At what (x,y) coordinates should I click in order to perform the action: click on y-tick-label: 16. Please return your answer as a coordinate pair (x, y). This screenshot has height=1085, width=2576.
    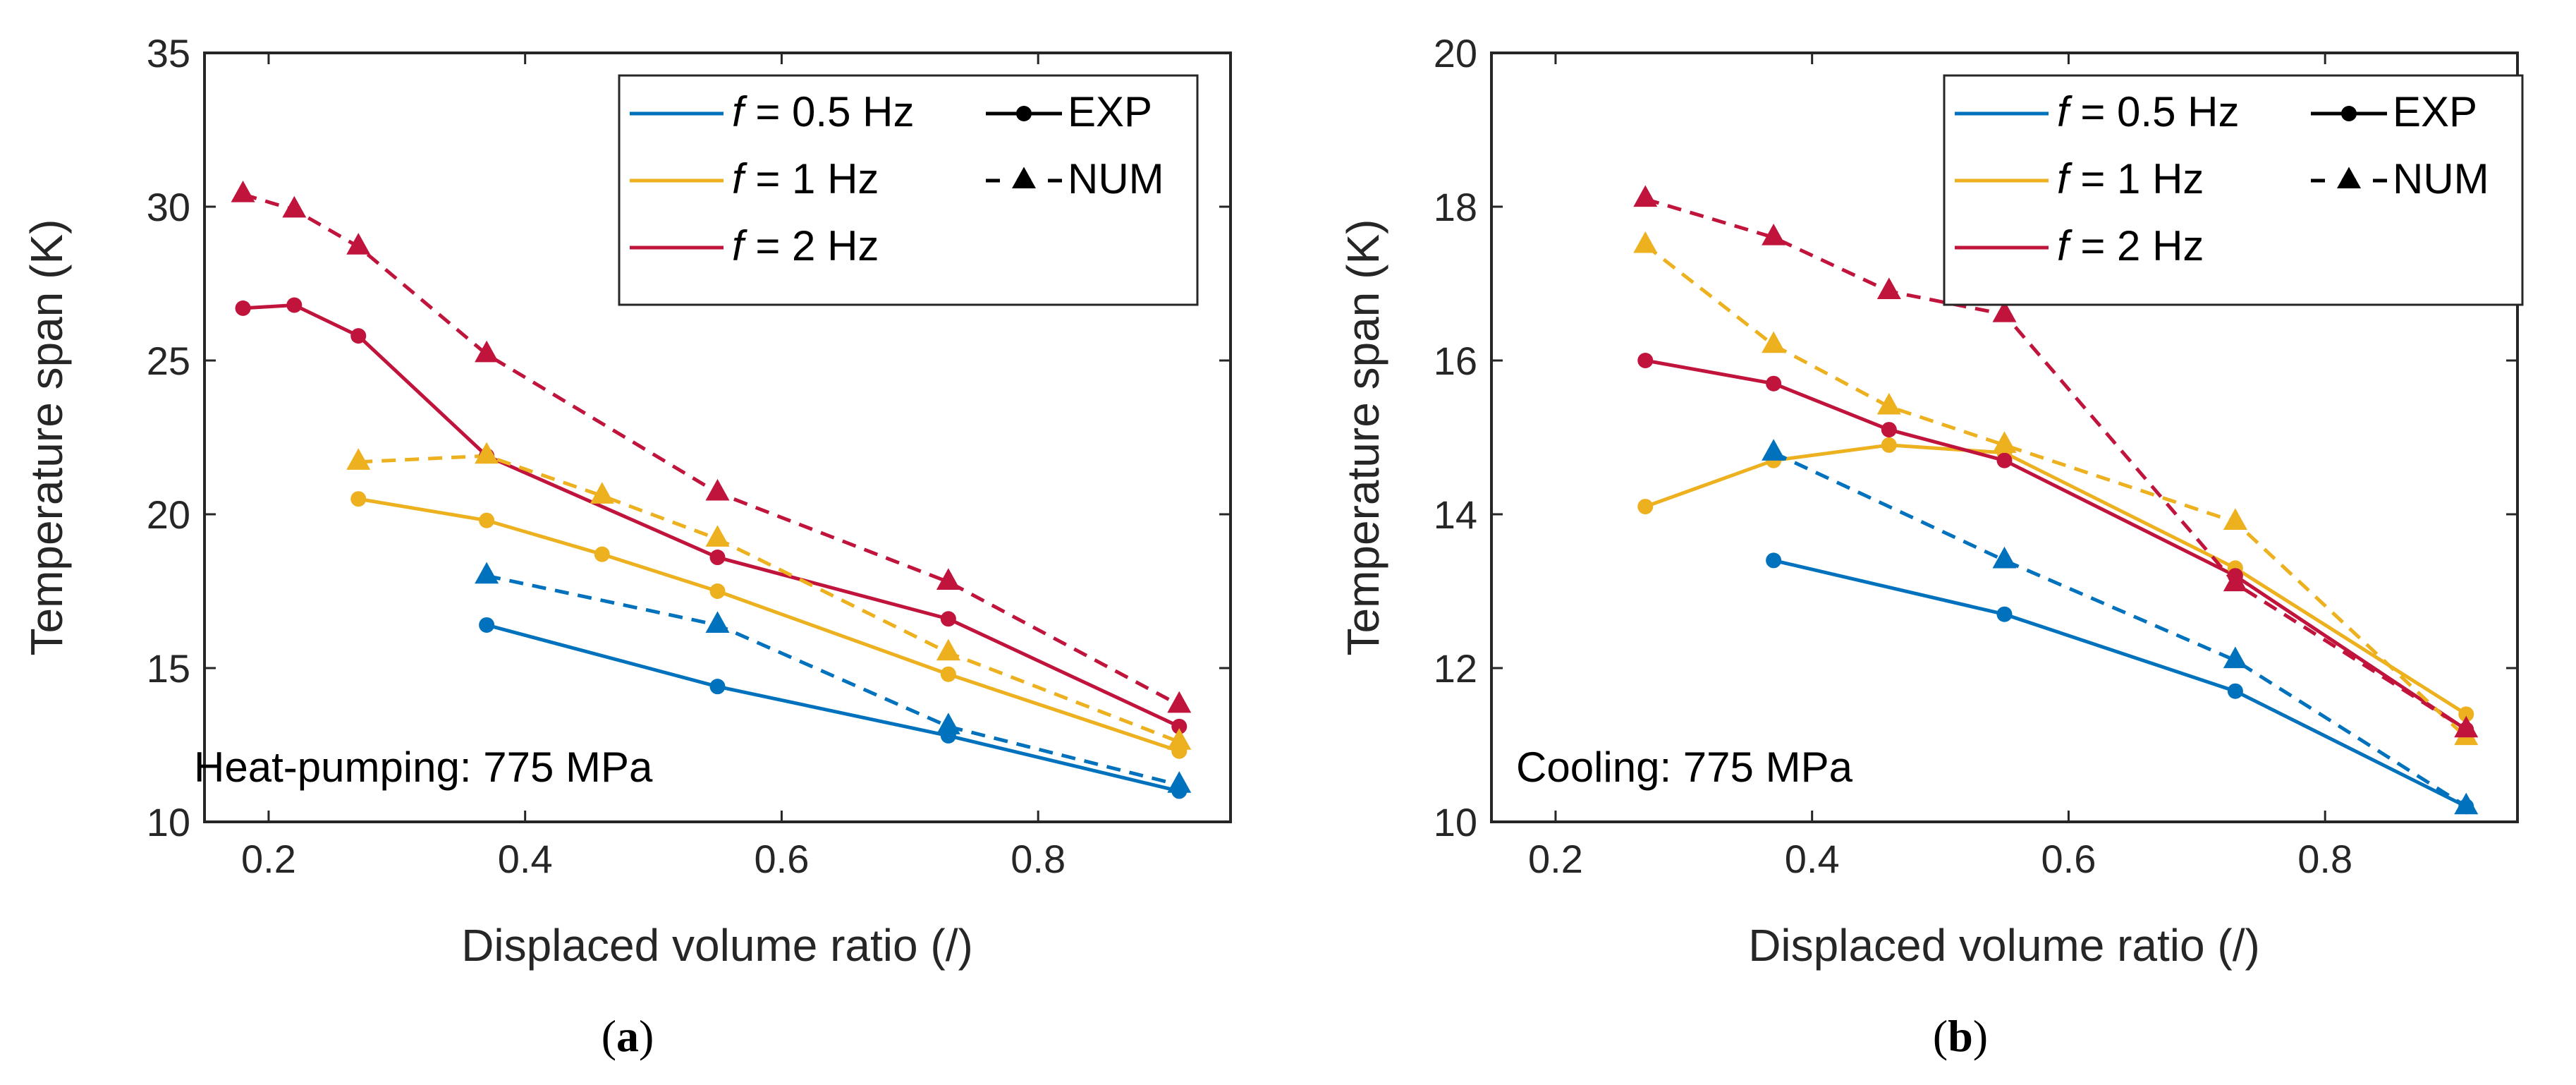
    Looking at the image, I should click on (1456, 361).